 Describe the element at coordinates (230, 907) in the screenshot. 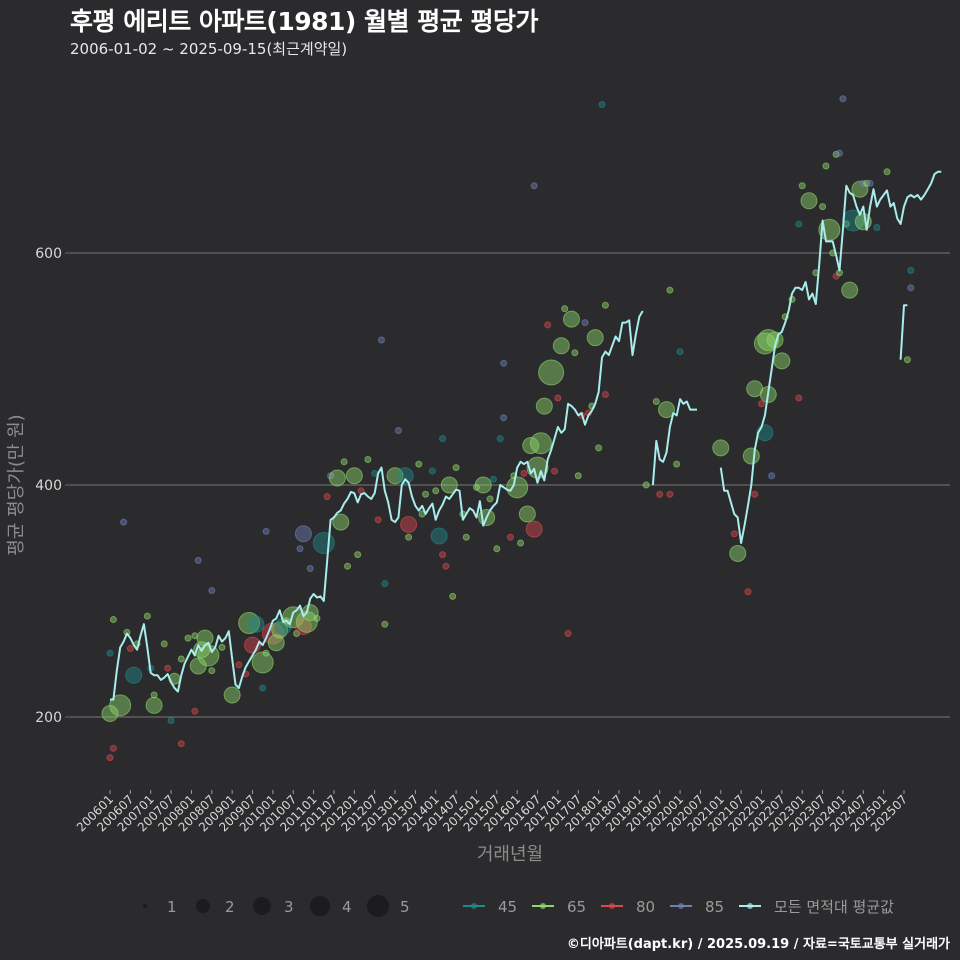

I see `size-legend-label: 2` at that location.